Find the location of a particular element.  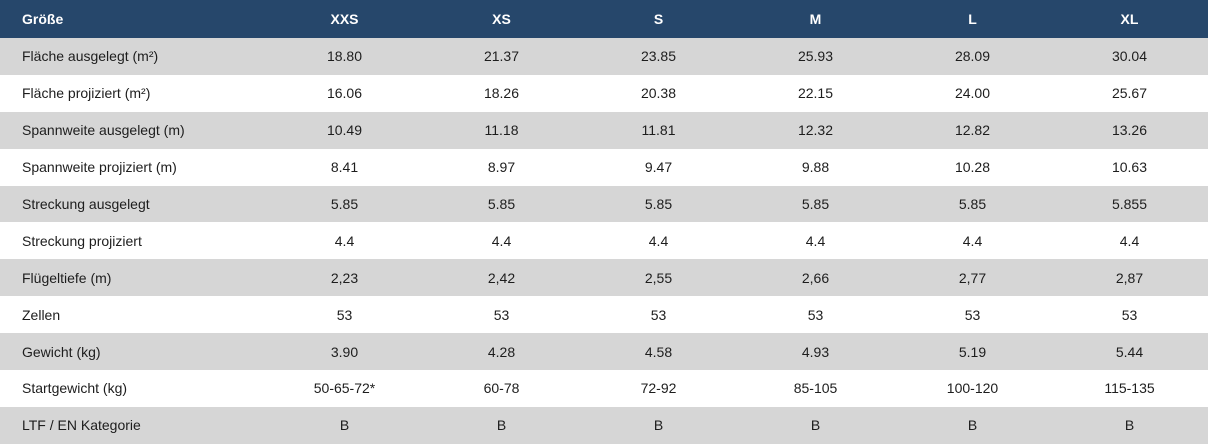

table-cell: 25.67 is located at coordinates (1129, 93).